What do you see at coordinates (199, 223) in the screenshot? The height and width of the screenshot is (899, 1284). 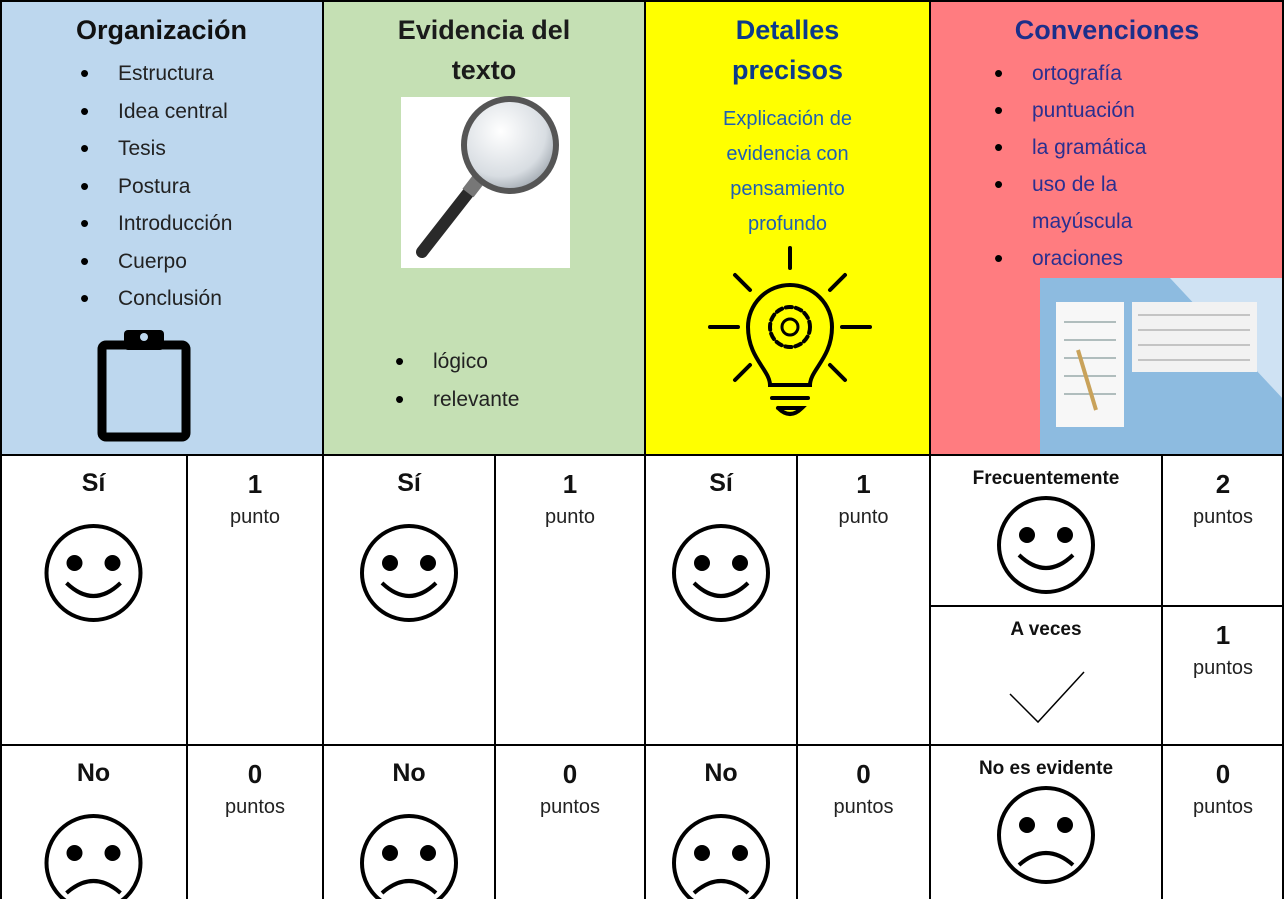 I see `list-item: Introducción` at bounding box center [199, 223].